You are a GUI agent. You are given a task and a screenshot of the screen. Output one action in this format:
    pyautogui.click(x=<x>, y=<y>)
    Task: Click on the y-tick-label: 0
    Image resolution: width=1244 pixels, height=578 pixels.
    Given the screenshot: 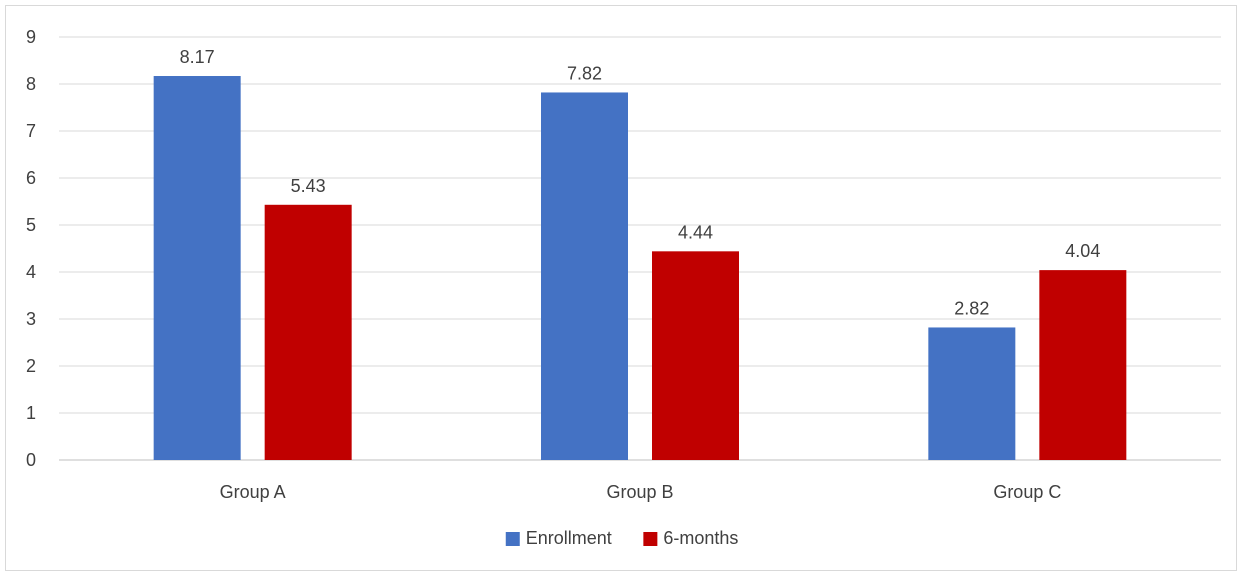 What is the action you would take?
    pyautogui.click(x=31, y=460)
    